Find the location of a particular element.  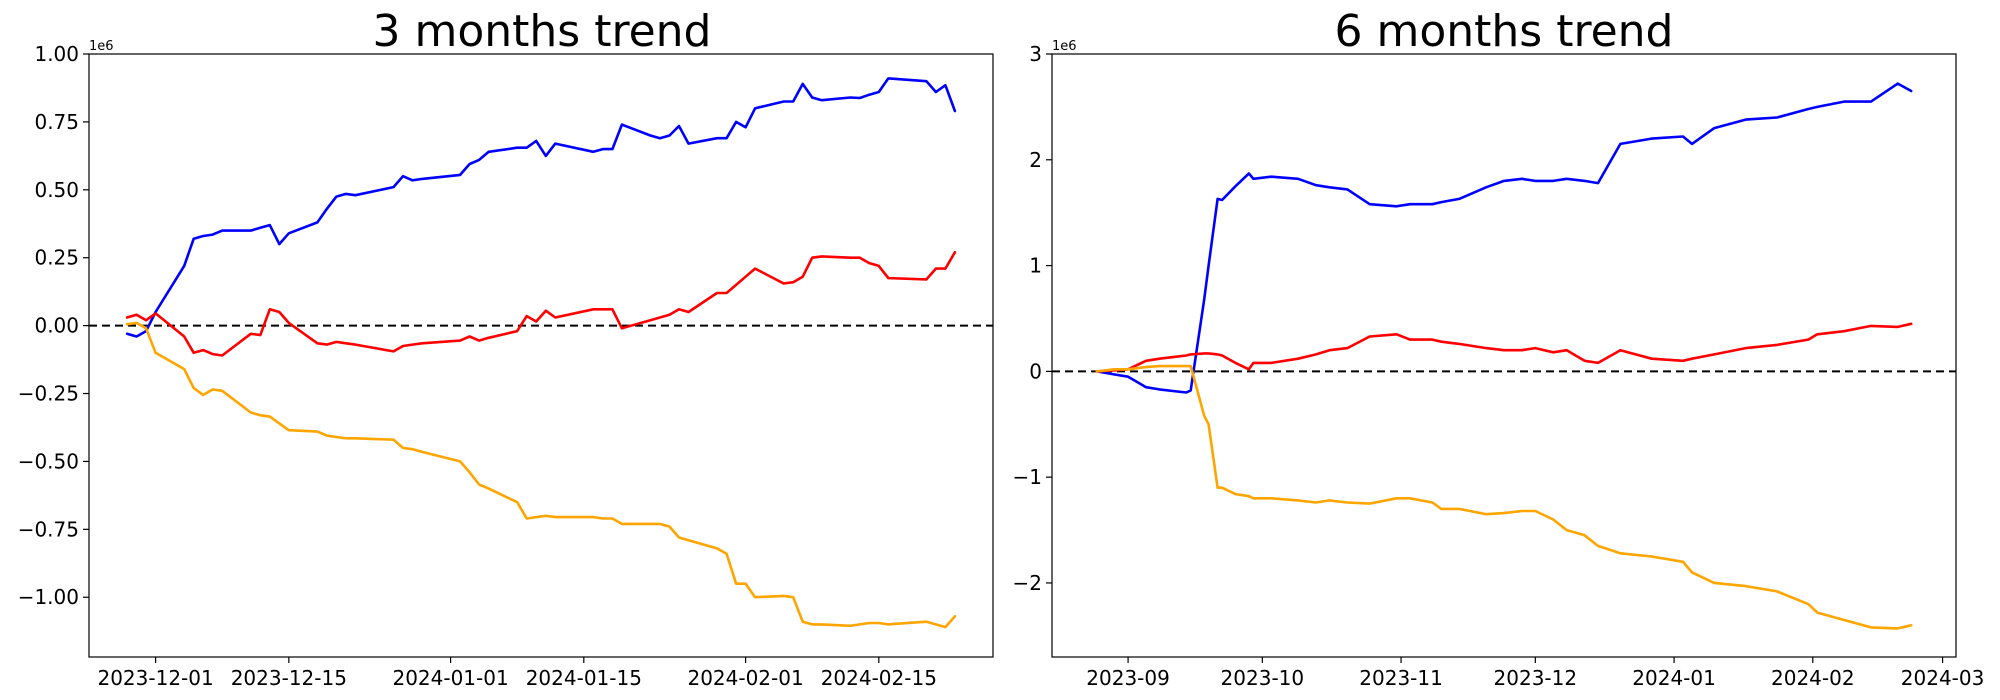

y-tick-label: 2 is located at coordinates (1035, 160).